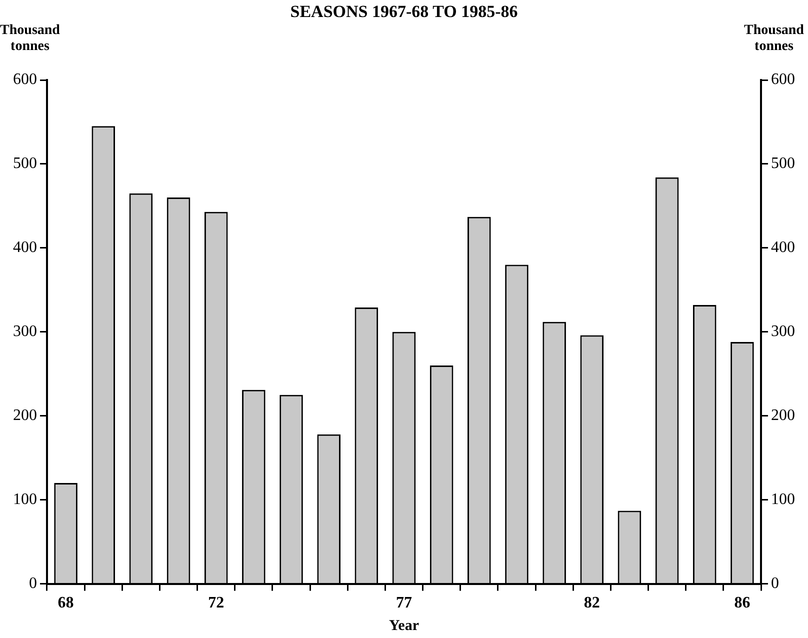 Image resolution: width=808 pixels, height=638 pixels. Describe the element at coordinates (66, 603) in the screenshot. I see `x-tick-label: 68` at that location.